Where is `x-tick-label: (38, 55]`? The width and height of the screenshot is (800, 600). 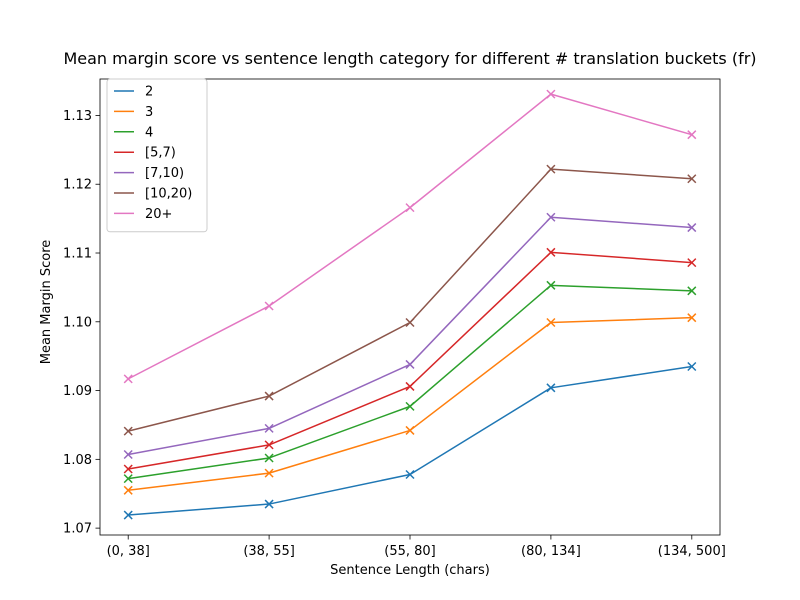 x-tick-label: (38, 55] is located at coordinates (269, 551).